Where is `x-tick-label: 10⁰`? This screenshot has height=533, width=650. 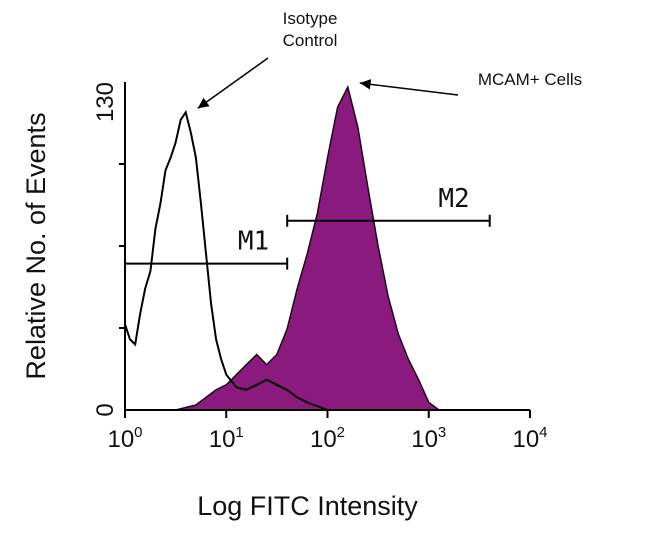
x-tick-label: 10⁰ is located at coordinates (124, 438).